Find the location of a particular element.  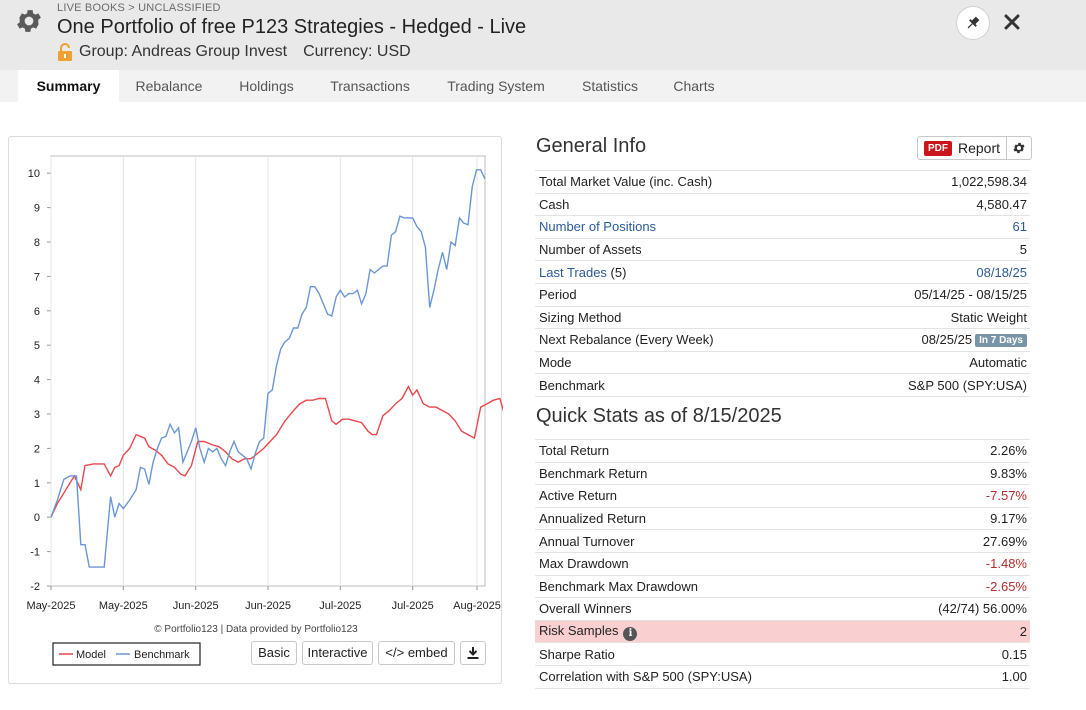

table-row: Mode Automatic is located at coordinates (782, 363).